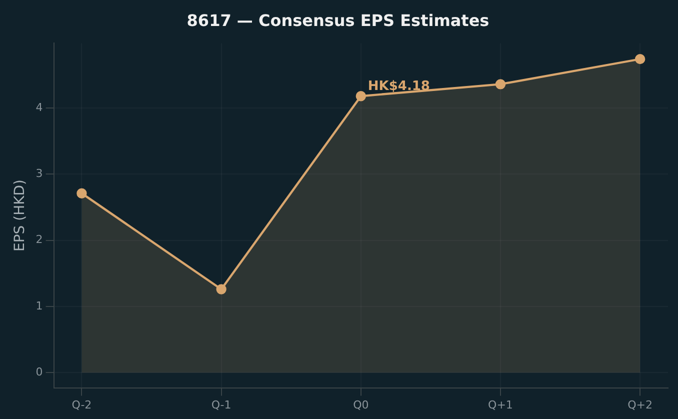 The height and width of the screenshot is (419, 678). What do you see at coordinates (39, 371) in the screenshot?
I see `y-tick-label: 0` at bounding box center [39, 371].